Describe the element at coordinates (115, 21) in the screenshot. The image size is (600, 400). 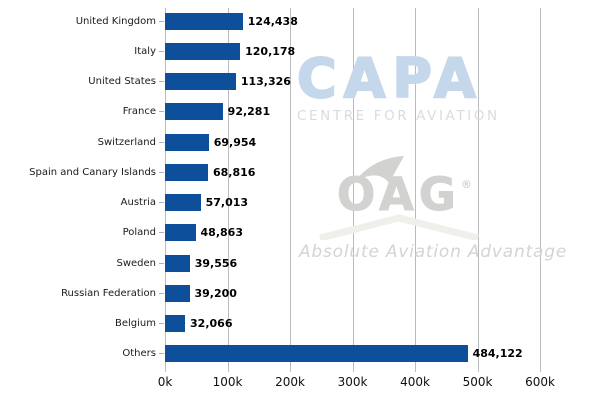
I see `category-label: United Kingdom` at that location.